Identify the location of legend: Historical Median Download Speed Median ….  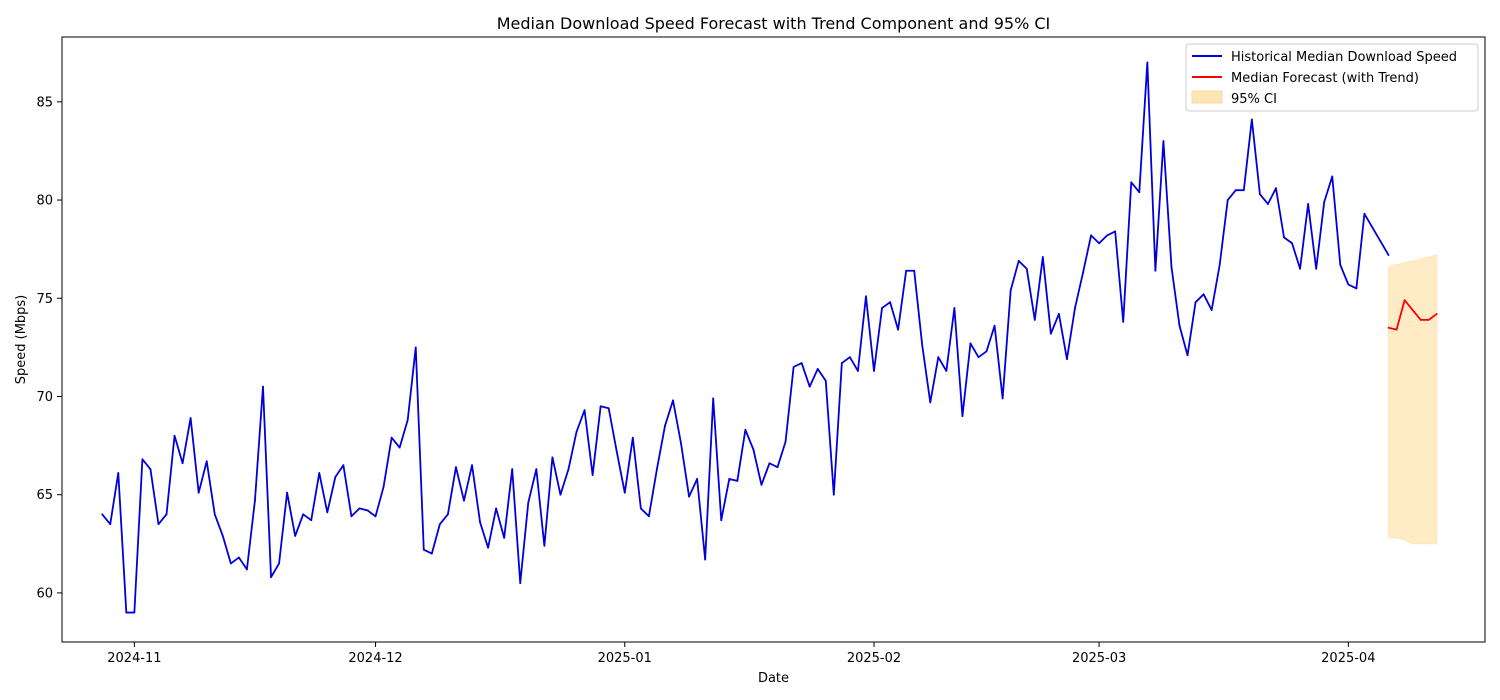
(1332, 77).